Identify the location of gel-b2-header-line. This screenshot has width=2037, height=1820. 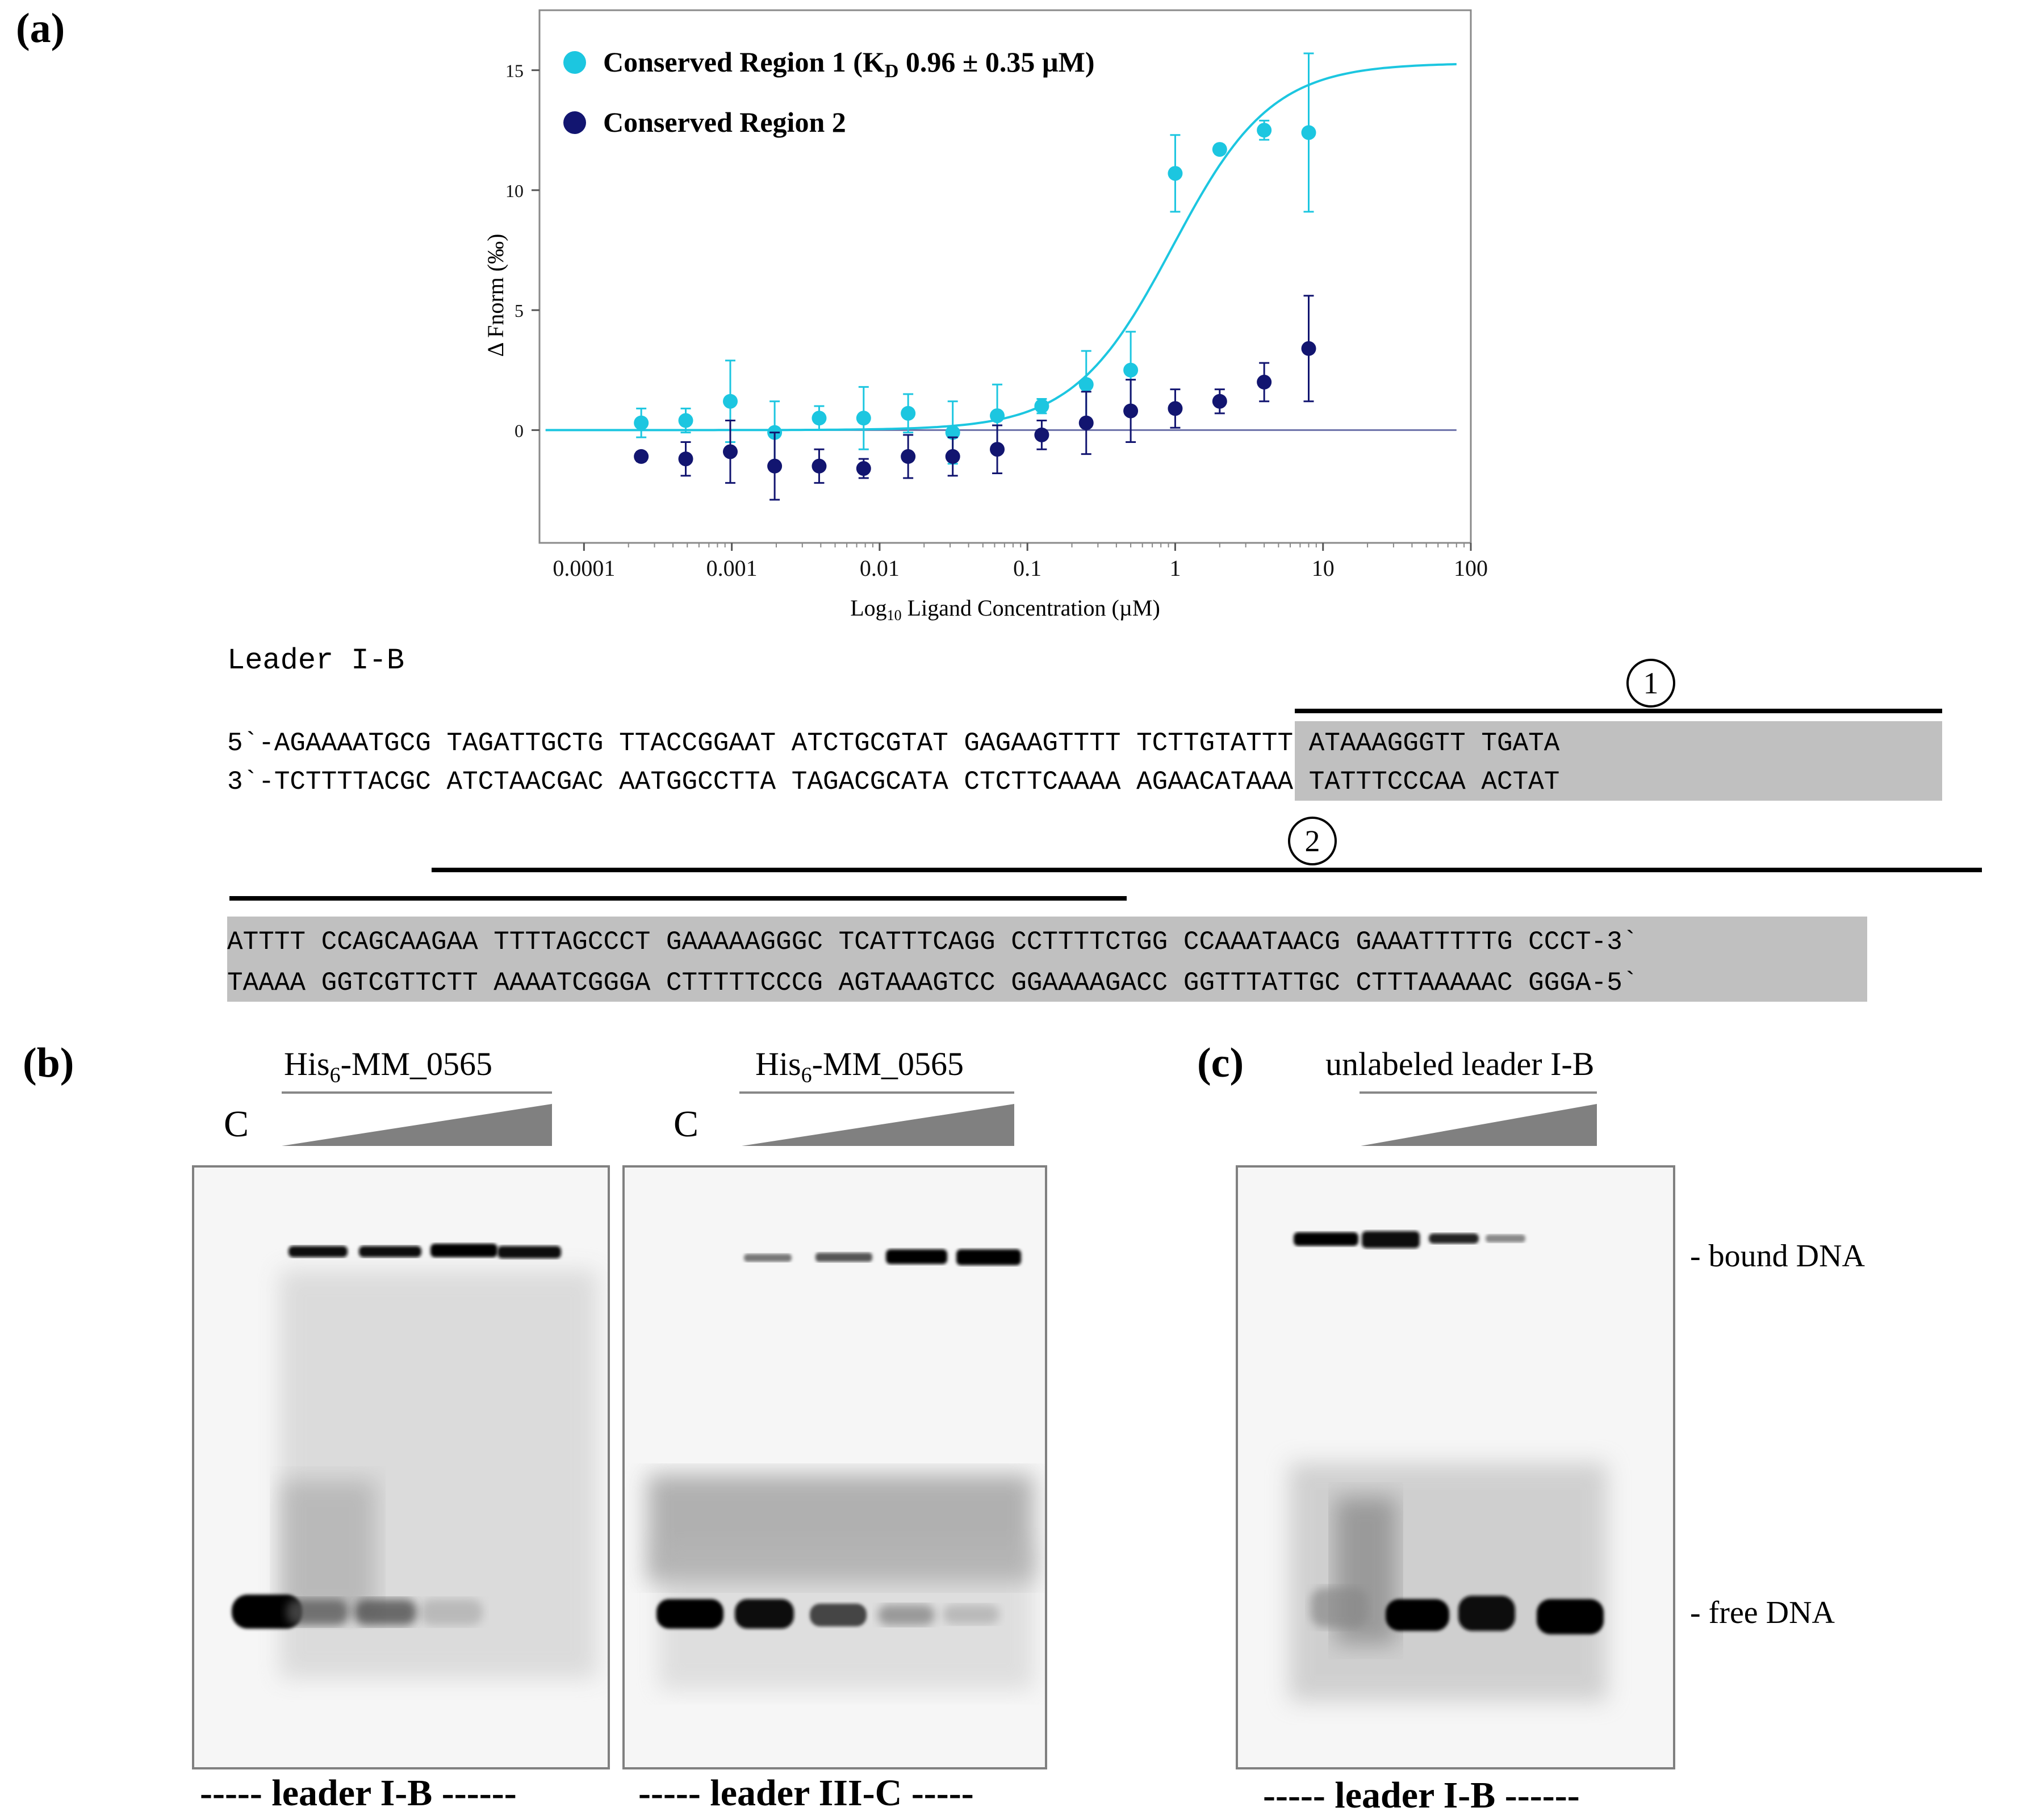
(876, 1092).